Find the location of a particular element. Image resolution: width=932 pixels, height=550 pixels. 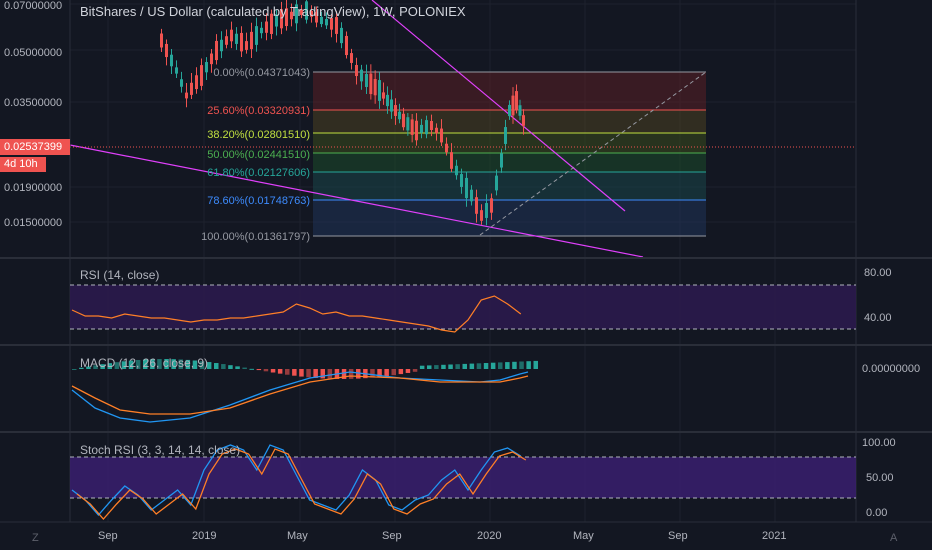

stoch-rsi-legend: Stoch RSI (3, 3, 14, 14, close) is located at coordinates (160, 450).